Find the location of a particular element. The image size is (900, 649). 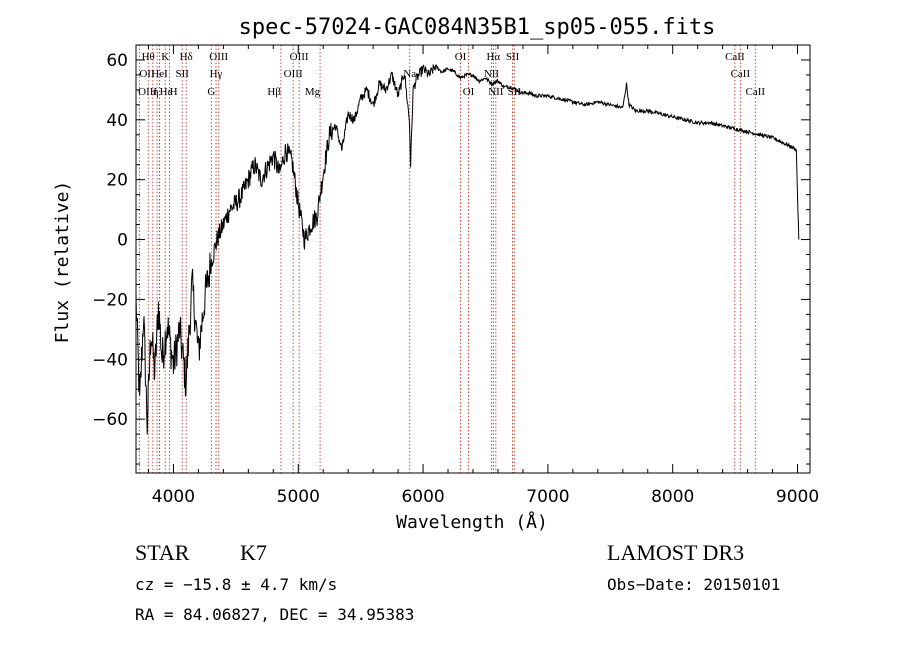

spectral-line-label: Na is located at coordinates (409, 74).